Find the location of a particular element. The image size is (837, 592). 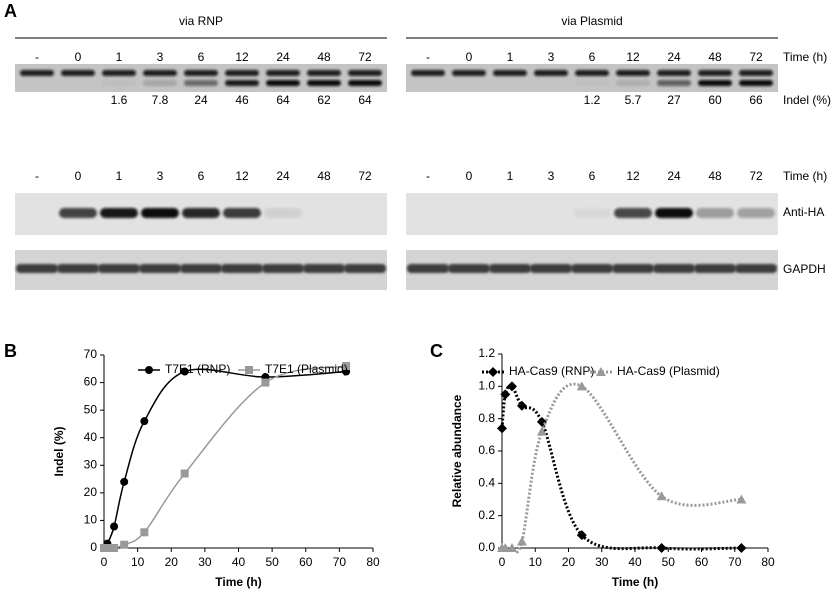

lane-label: - is located at coordinates (37, 57).